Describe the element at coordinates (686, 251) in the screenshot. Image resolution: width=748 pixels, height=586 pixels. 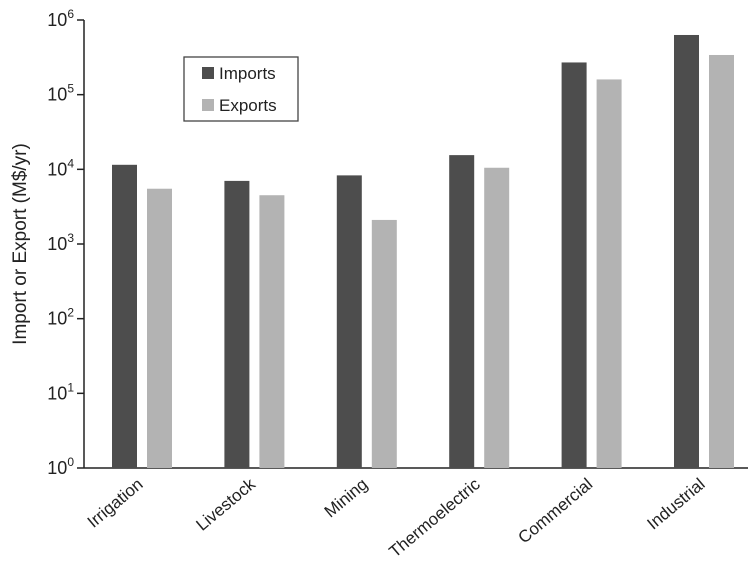
I see `bar-imports-industrial` at that location.